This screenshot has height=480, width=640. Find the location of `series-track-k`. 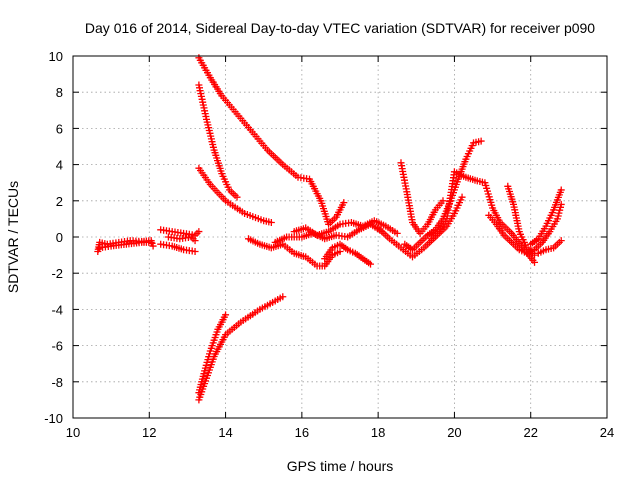

series-track-k is located at coordinates (294, 252).